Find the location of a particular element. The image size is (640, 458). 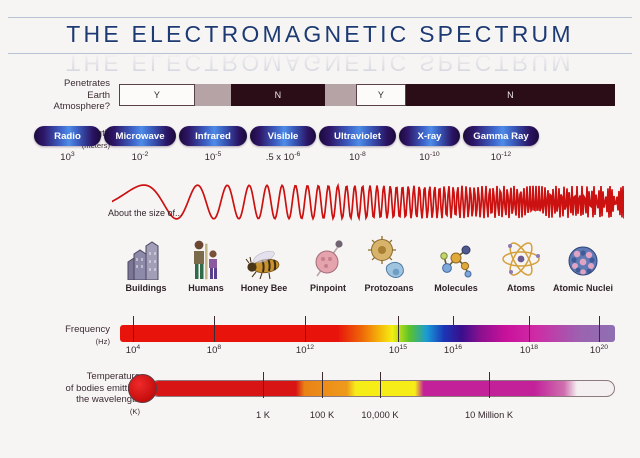

atmosphere-row-label: Penetrates Earth Atmosphere? is located at coordinates (81, 95).